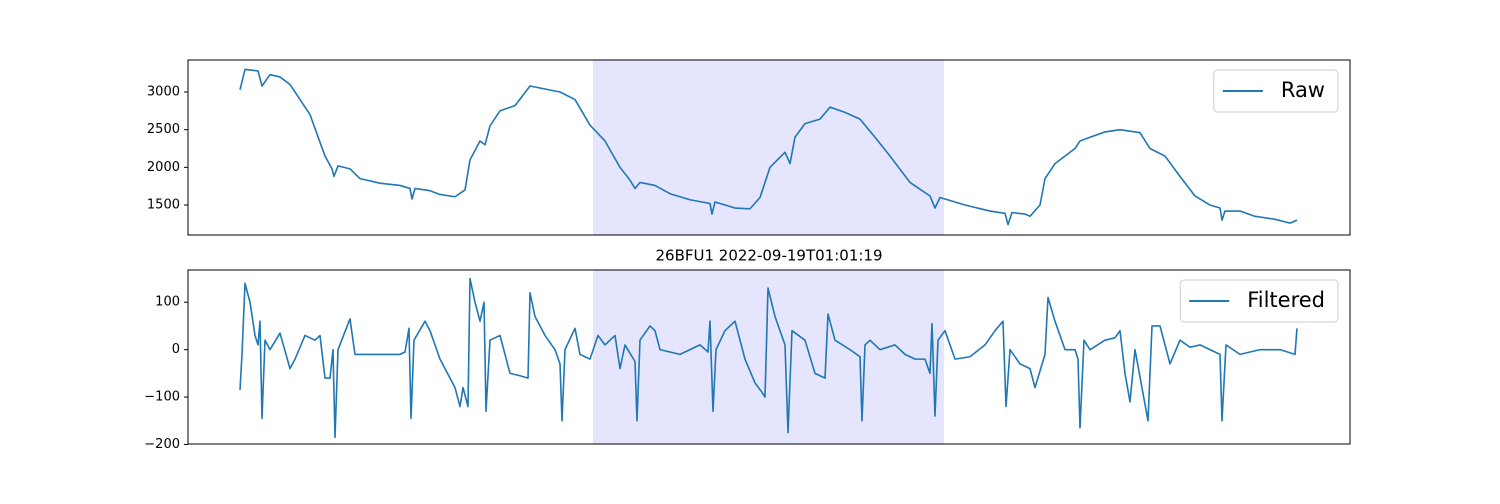 The width and height of the screenshot is (1500, 504). Describe the element at coordinates (163, 167) in the screenshot. I see `y-tick-label: 2000` at that location.